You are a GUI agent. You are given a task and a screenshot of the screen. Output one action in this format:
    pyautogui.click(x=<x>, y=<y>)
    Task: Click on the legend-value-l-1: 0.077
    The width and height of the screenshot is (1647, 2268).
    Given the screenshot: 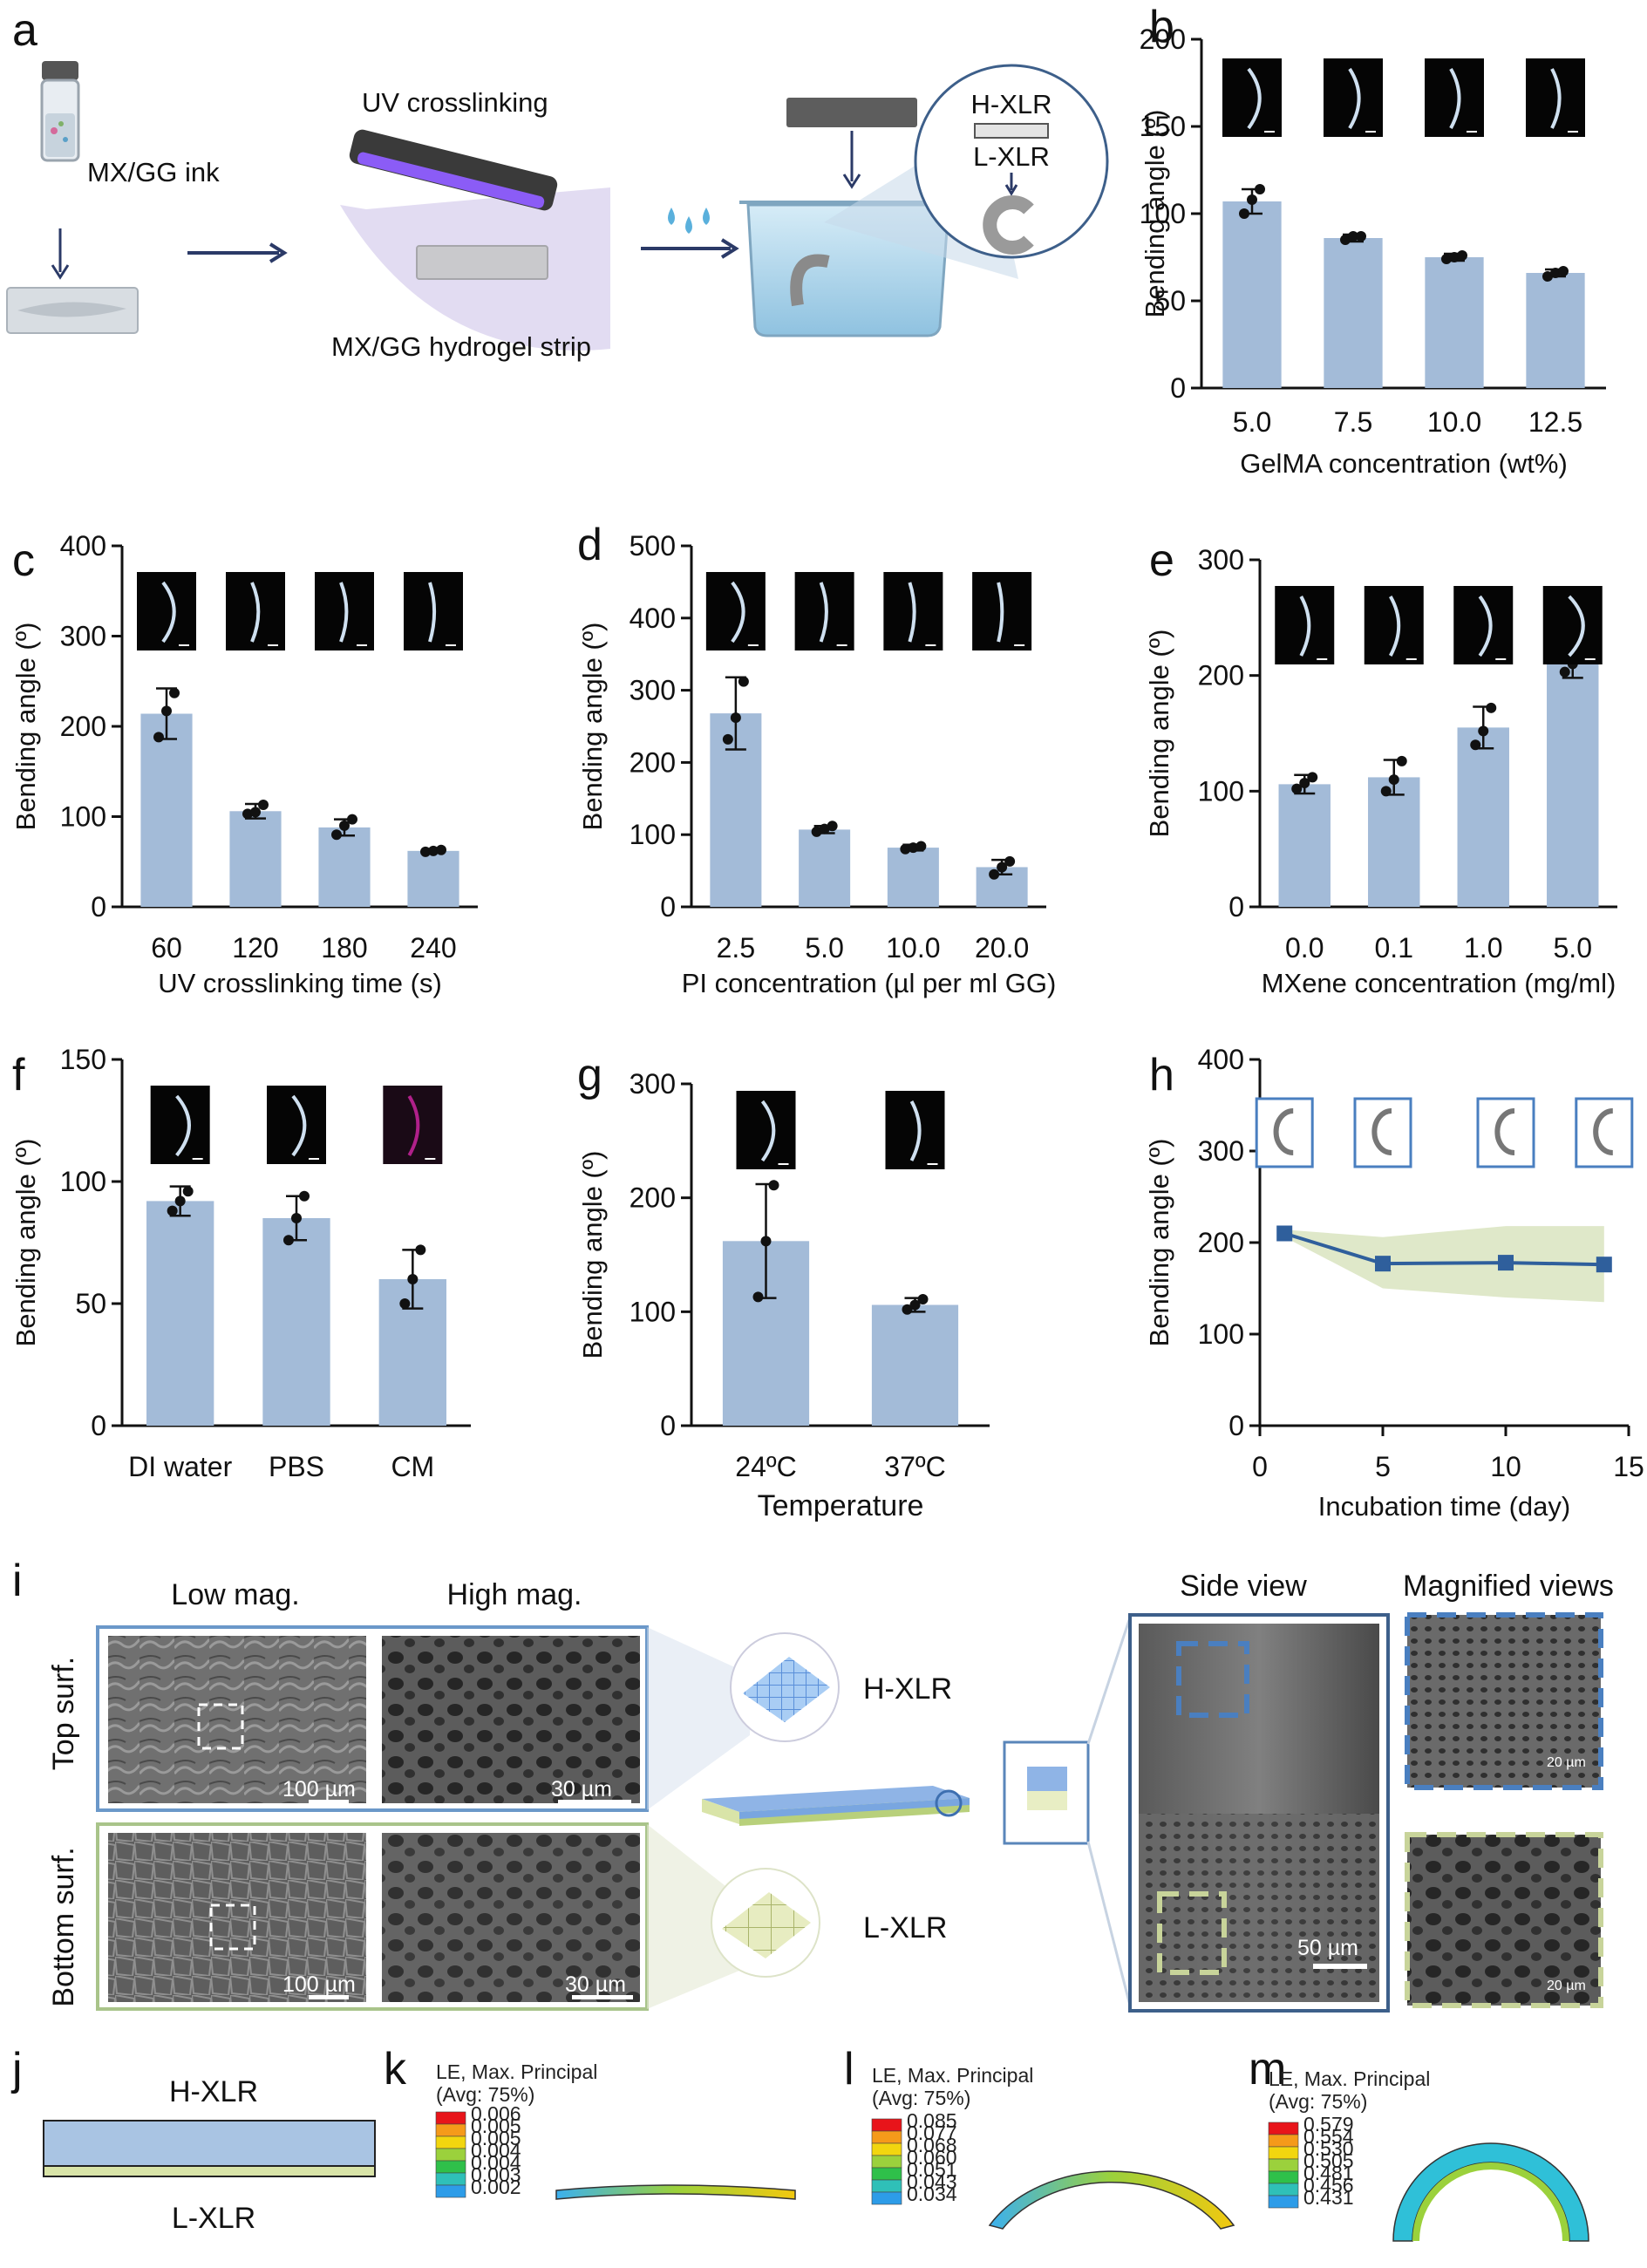 What is the action you would take?
    pyautogui.click(x=932, y=2133)
    